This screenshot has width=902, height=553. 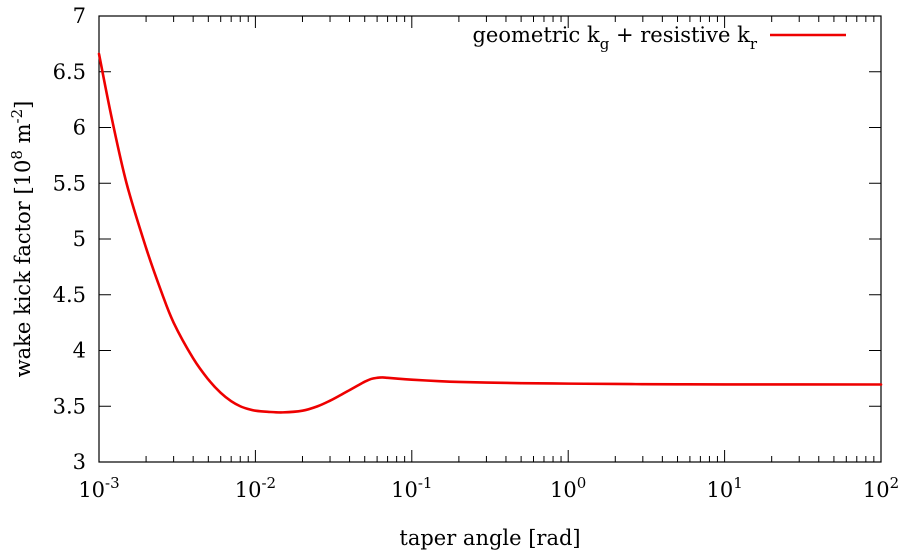 I want to click on y-tick-label: 4.5, so click(x=69, y=295).